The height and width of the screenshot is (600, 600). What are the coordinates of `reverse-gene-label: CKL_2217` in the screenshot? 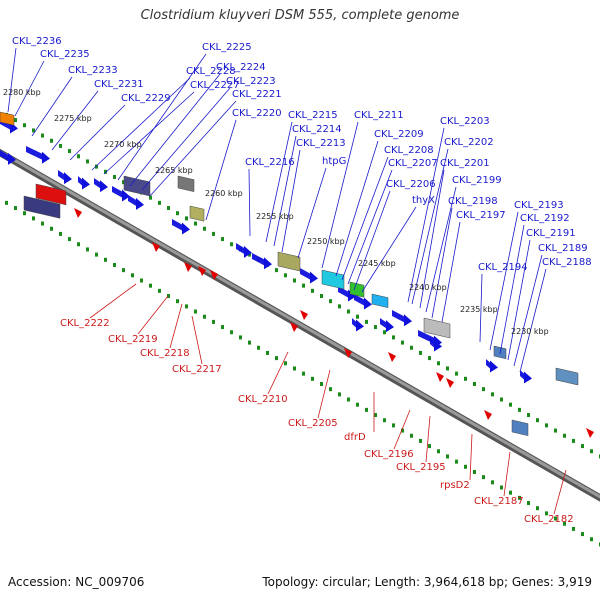 It's located at (197, 369).